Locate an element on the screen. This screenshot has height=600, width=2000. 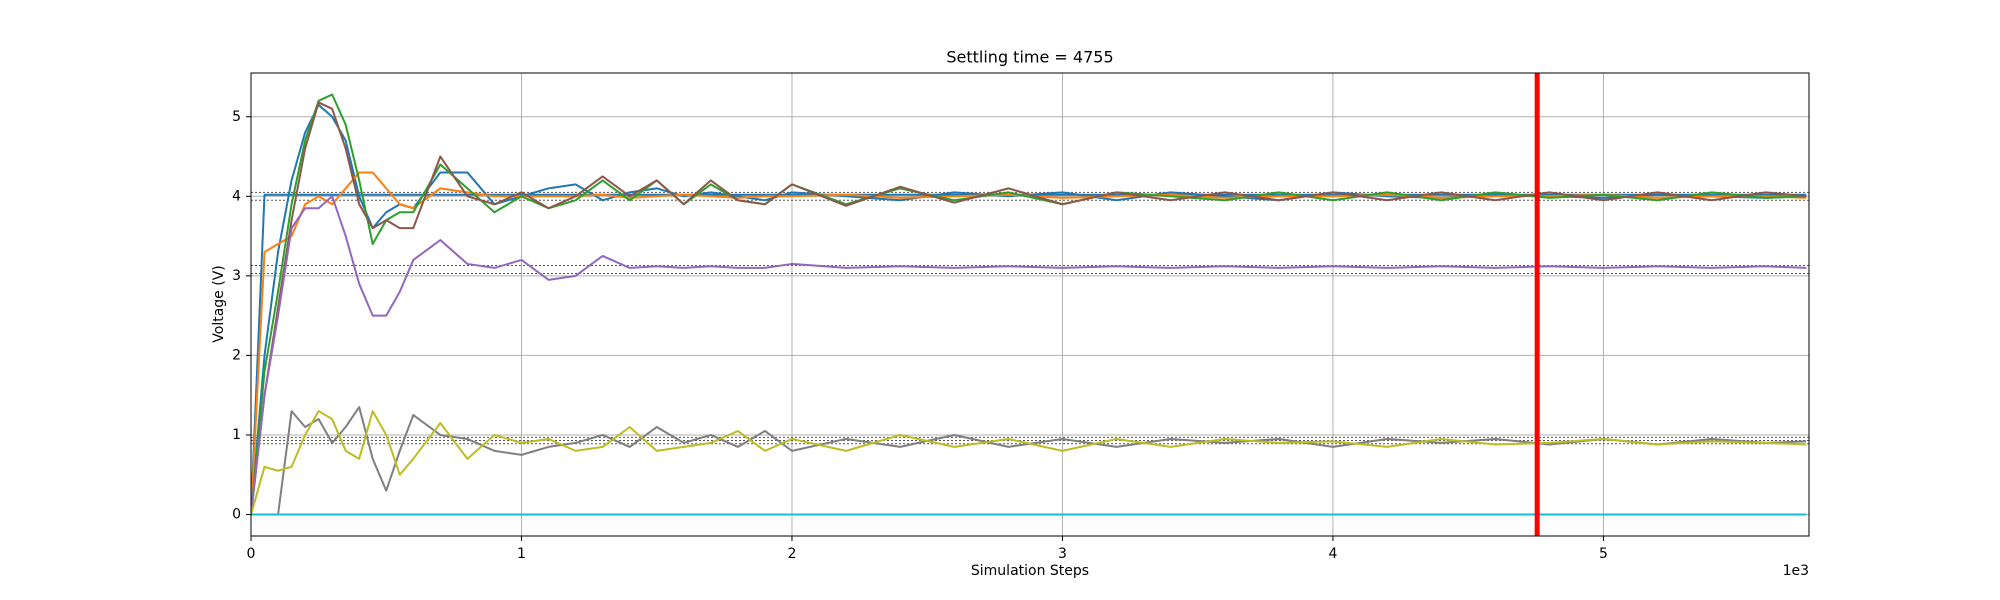
x-tick-label: 3 is located at coordinates (1062, 554).